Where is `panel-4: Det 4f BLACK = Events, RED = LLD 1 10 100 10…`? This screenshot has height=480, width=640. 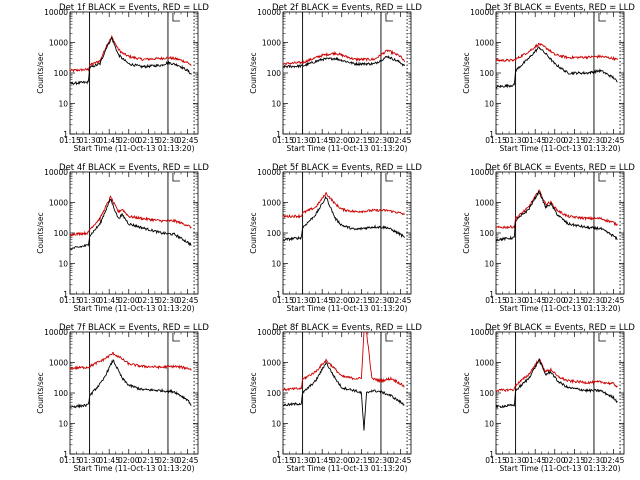
panel-4: Det 4f BLACK = Events, RED = LLD 1 10 100 10… is located at coordinates (122, 238).